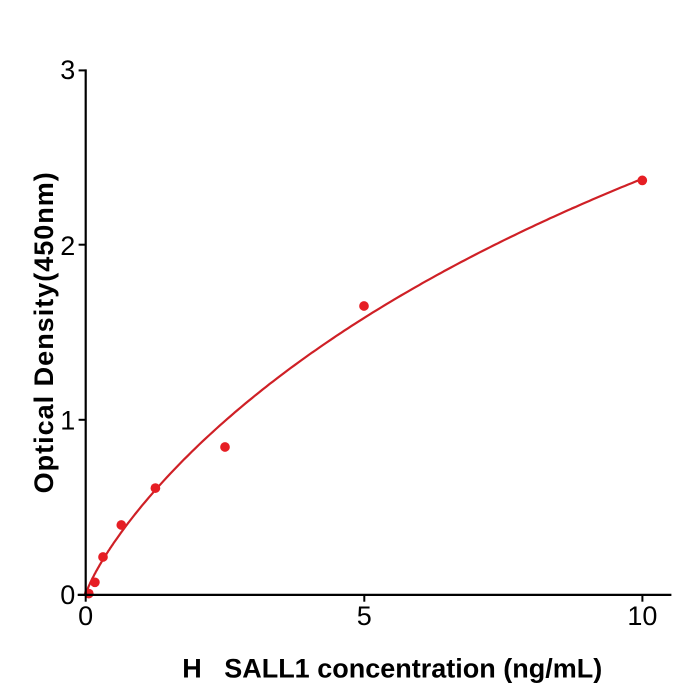 This screenshot has width=700, height=700. Describe the element at coordinates (392, 668) in the screenshot. I see `svg-text:H SALL1 concentration (ng/mL: H SALL1 concentration (ng/mL)` at that location.